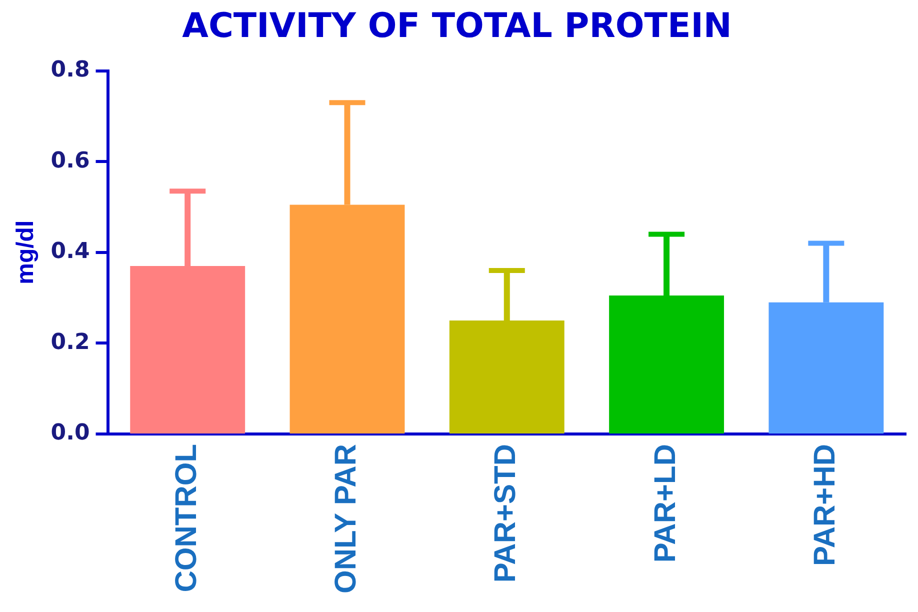 Image resolution: width=918 pixels, height=612 pixels. Describe the element at coordinates (346, 519) in the screenshot. I see `x-tick-label: ONLY PAR` at that location.